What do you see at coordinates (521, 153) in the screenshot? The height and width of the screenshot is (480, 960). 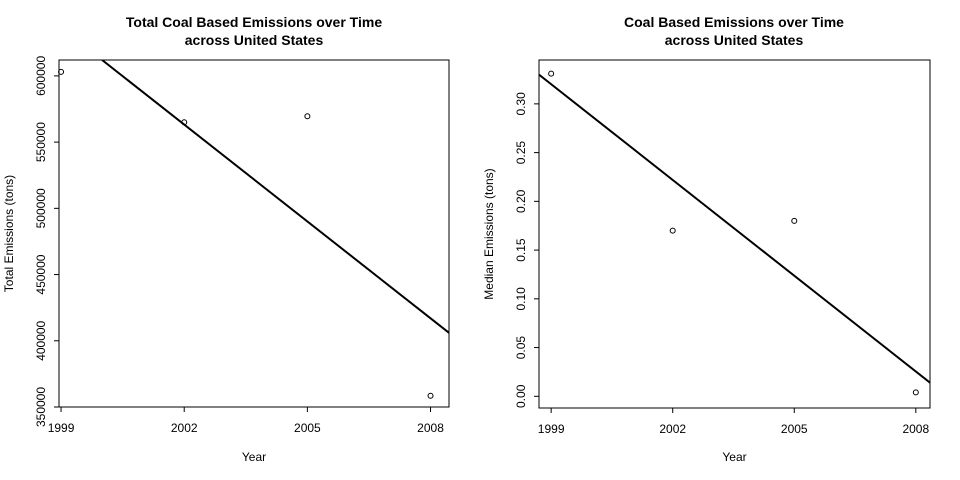 I see `y-tick-label: 0.25` at bounding box center [521, 153].